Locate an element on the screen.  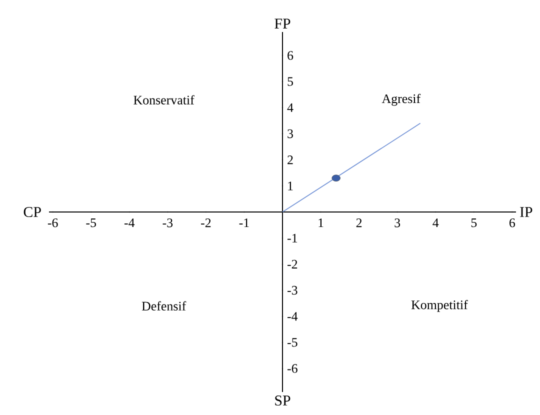
y-tick-label: 2 is located at coordinates (290, 160).